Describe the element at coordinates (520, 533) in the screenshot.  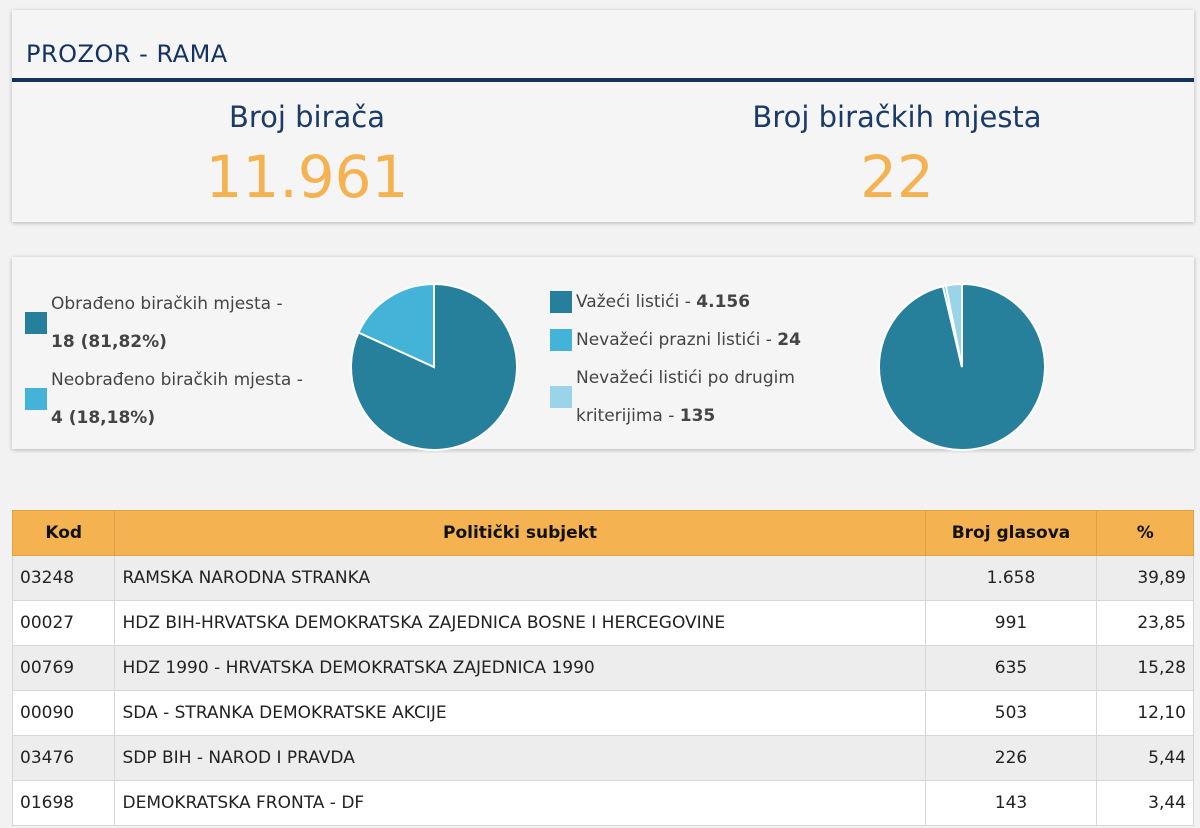
I see `column-header-subject: Politički subjekt` at that location.